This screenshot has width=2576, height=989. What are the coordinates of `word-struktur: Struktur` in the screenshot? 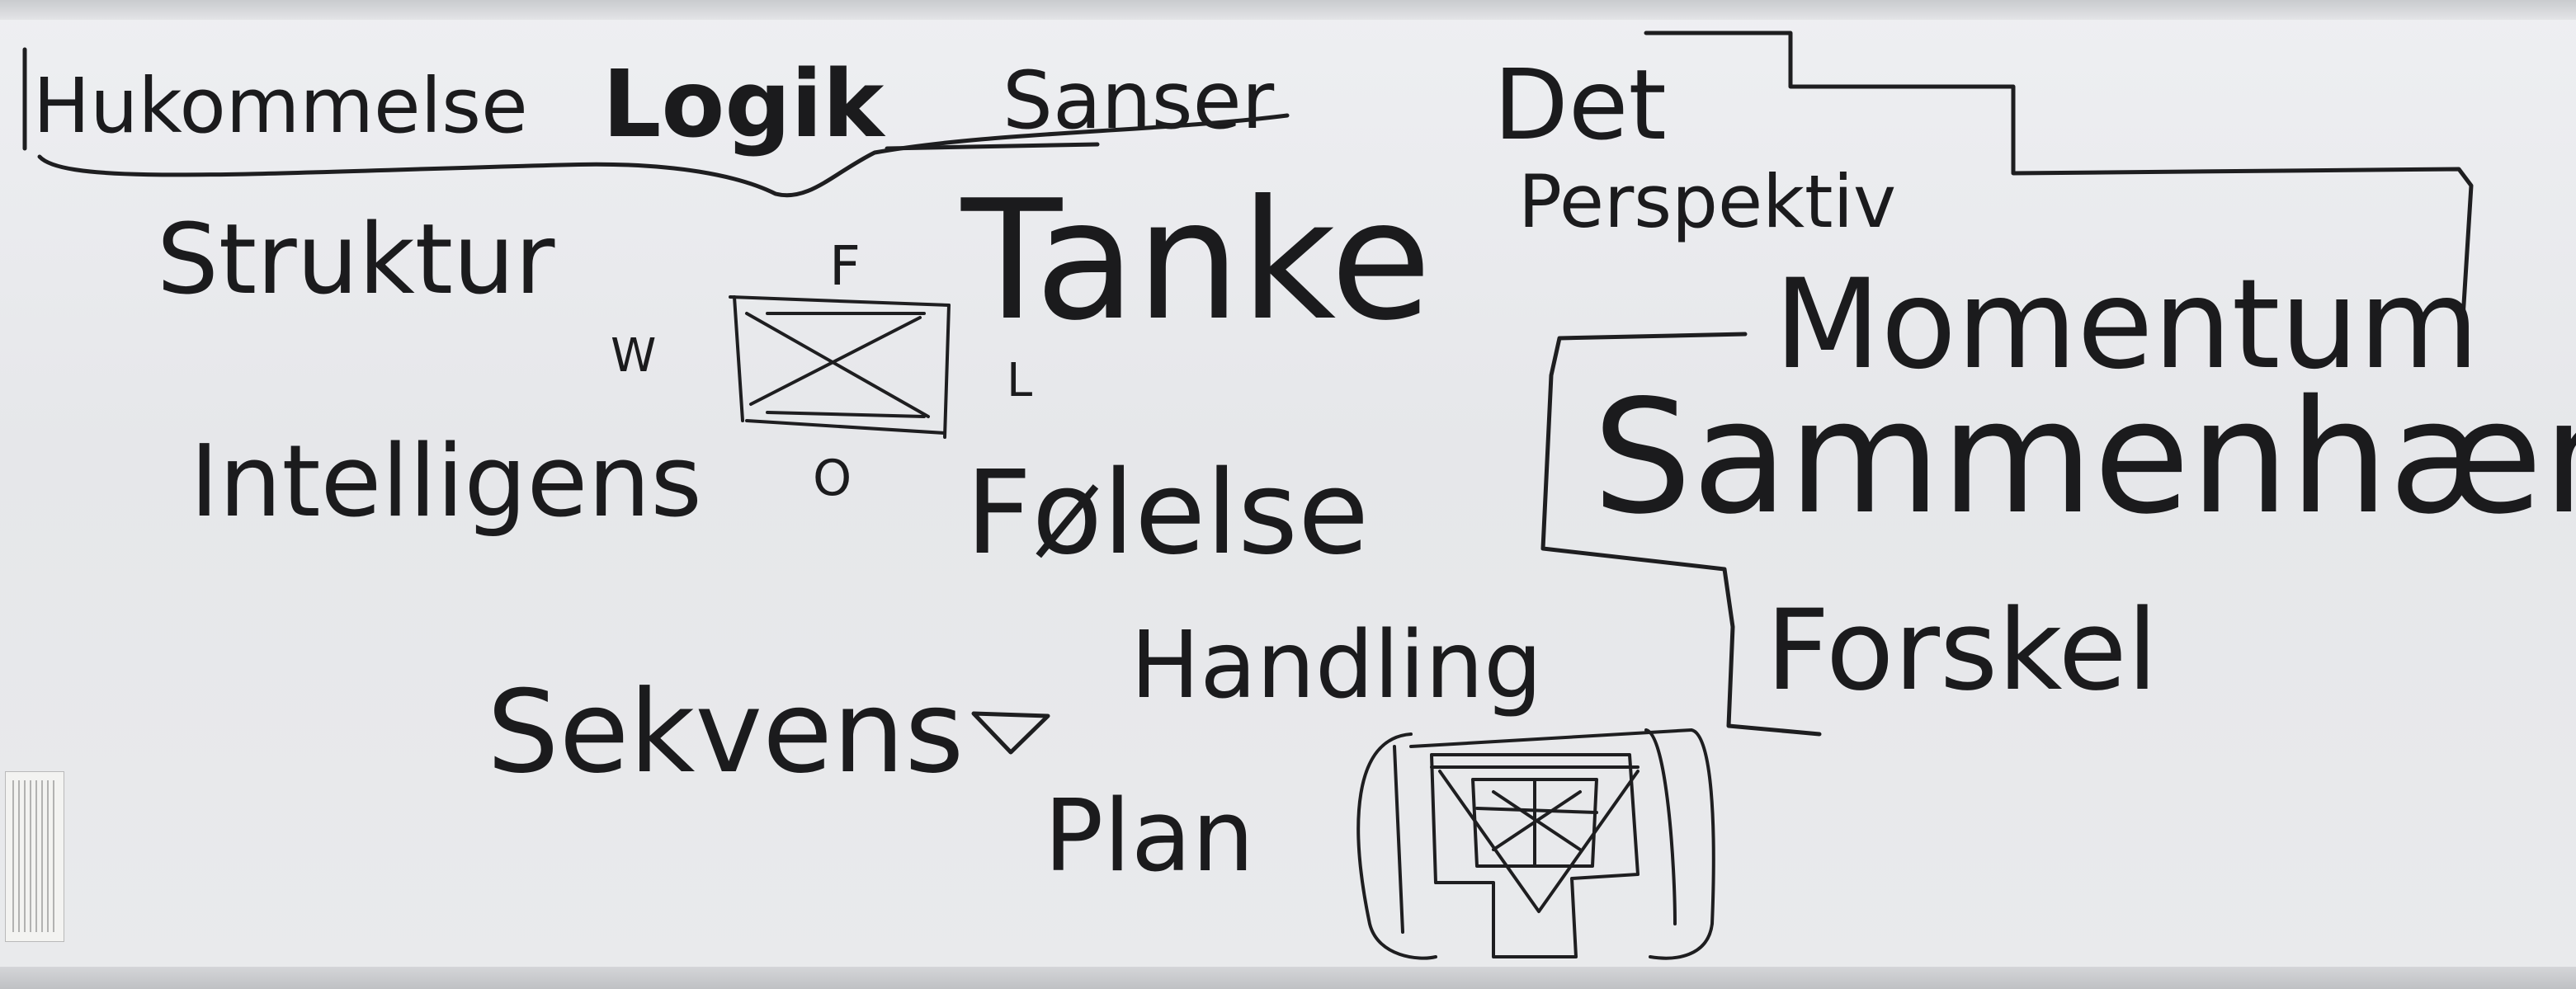 It's located at (356, 259).